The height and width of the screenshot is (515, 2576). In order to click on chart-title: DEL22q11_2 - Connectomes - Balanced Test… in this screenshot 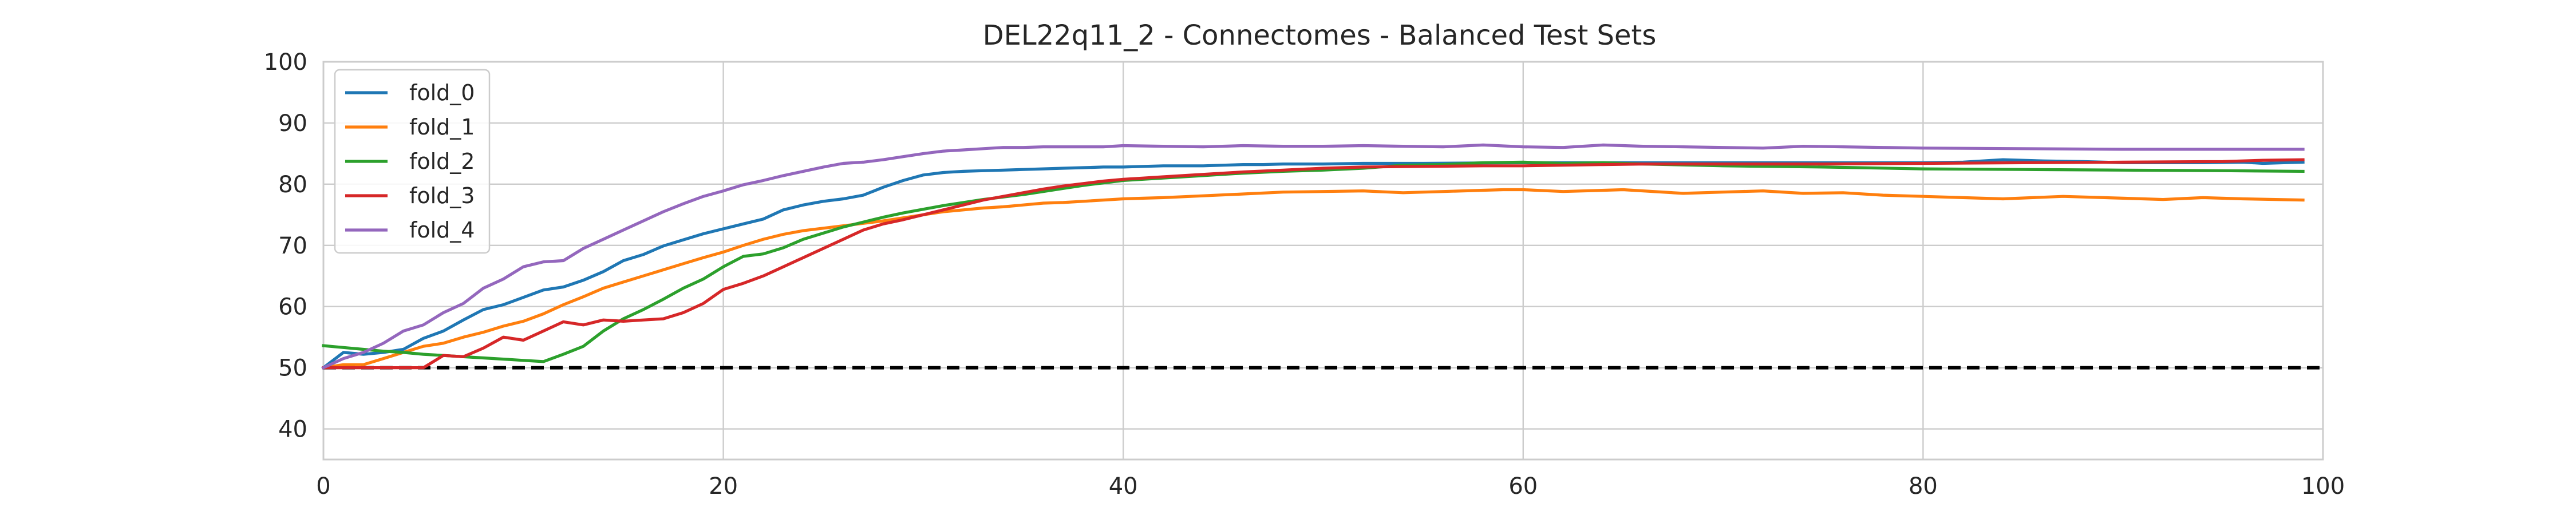, I will do `click(1320, 35)`.